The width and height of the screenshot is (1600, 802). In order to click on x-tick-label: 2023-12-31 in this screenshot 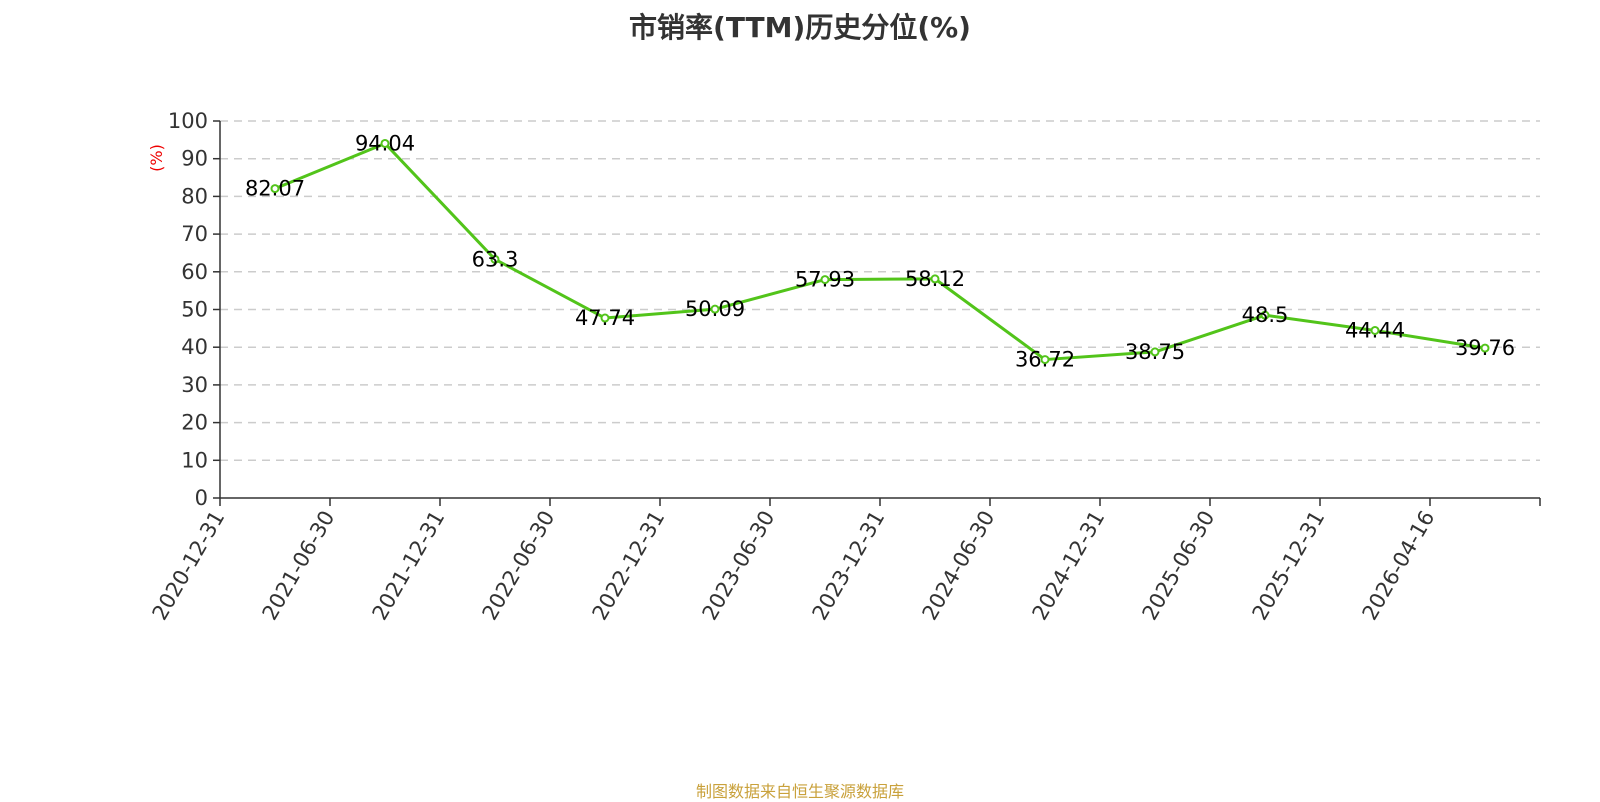, I will do `click(849, 566)`.